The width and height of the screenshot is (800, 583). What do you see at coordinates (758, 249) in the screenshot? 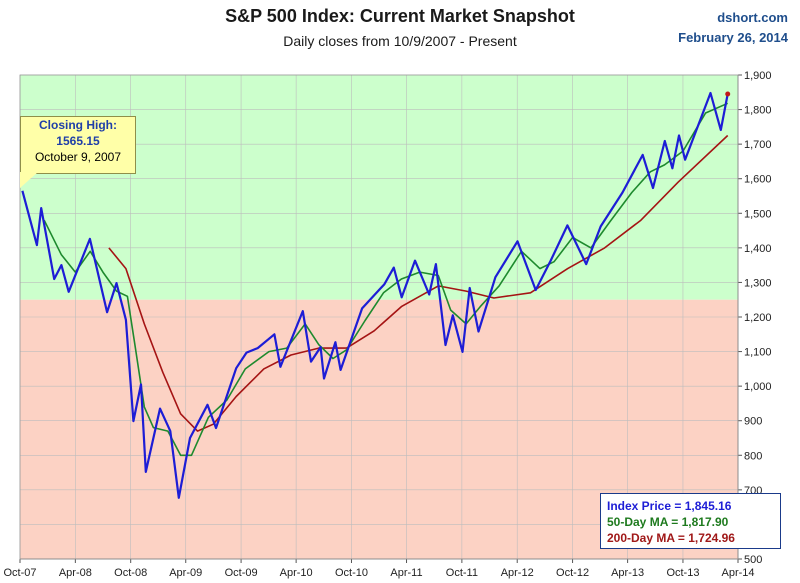
I see `y-tick-label: 1,400` at bounding box center [758, 249].